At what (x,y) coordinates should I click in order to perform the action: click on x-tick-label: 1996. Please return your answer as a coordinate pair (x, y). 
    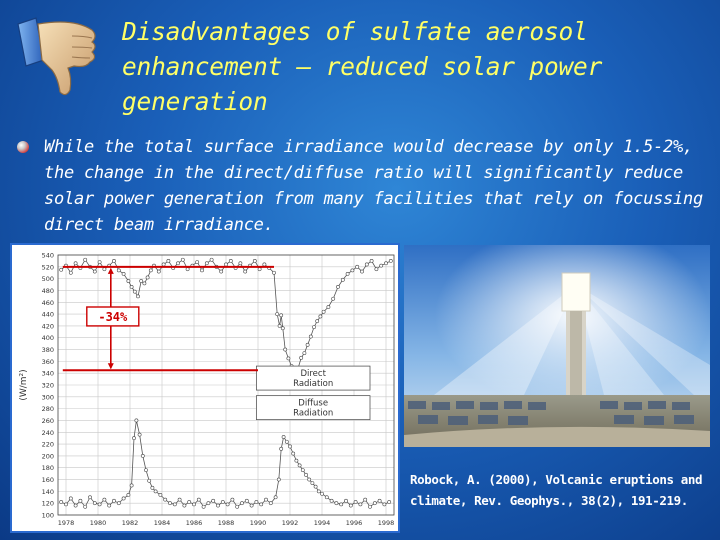
    Looking at the image, I should click on (354, 523).